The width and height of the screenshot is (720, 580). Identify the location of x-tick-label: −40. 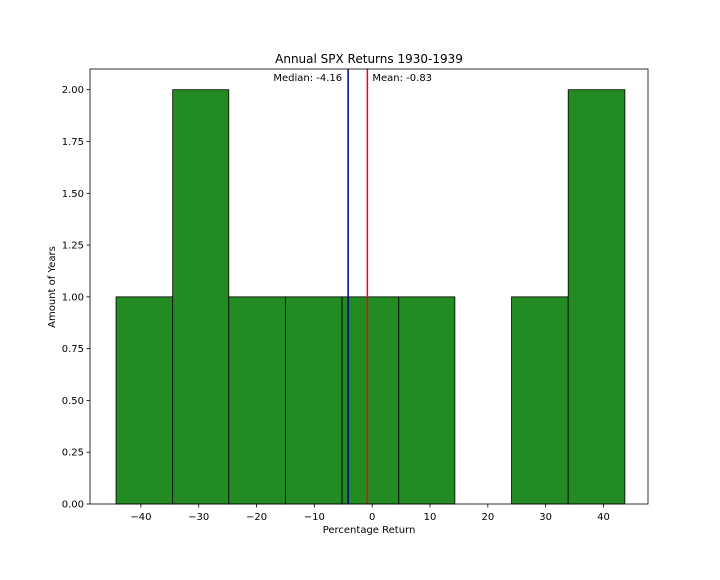
(140, 517).